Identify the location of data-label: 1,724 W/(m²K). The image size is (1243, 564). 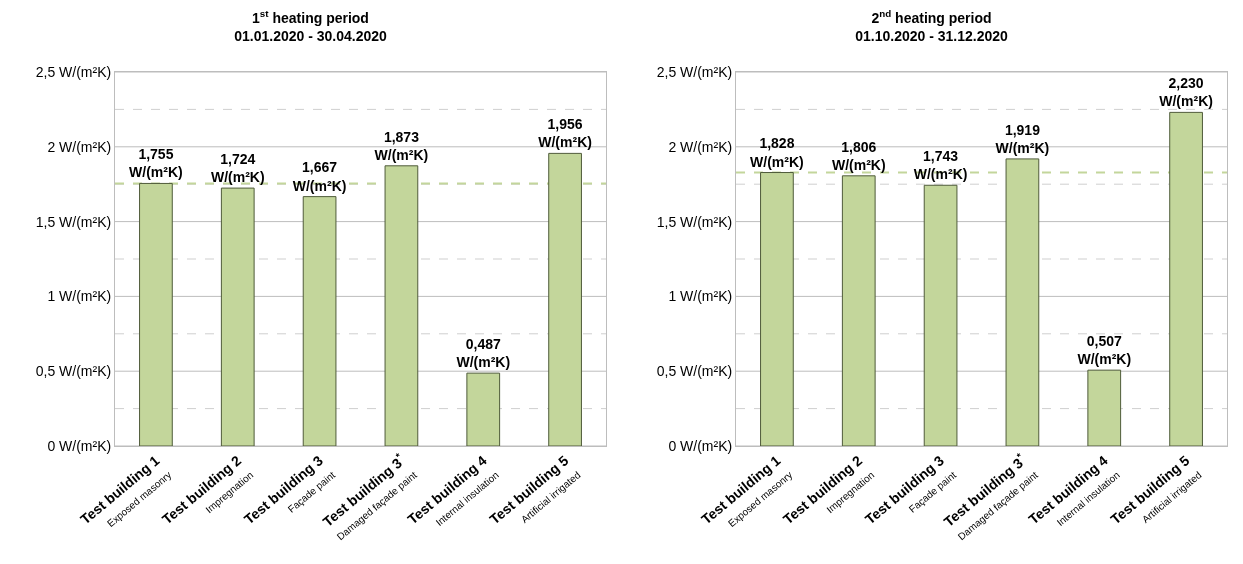
(237, 168).